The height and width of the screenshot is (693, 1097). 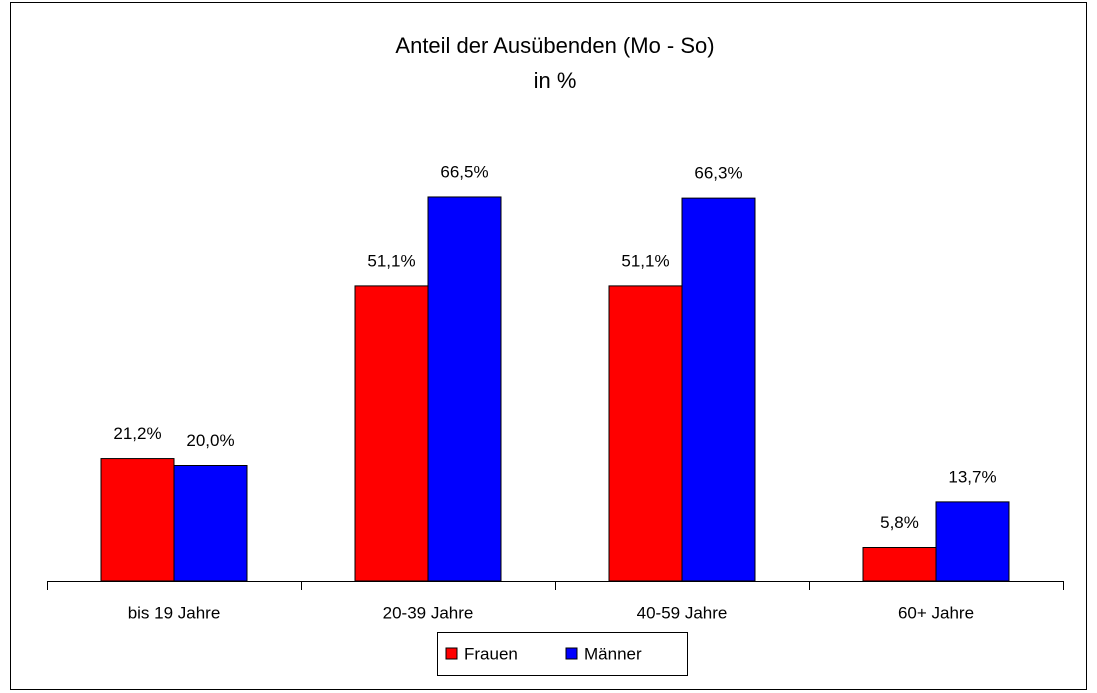 What do you see at coordinates (554, 45) in the screenshot?
I see `chart-title: Anteil der Ausübenden (Mo - So)` at bounding box center [554, 45].